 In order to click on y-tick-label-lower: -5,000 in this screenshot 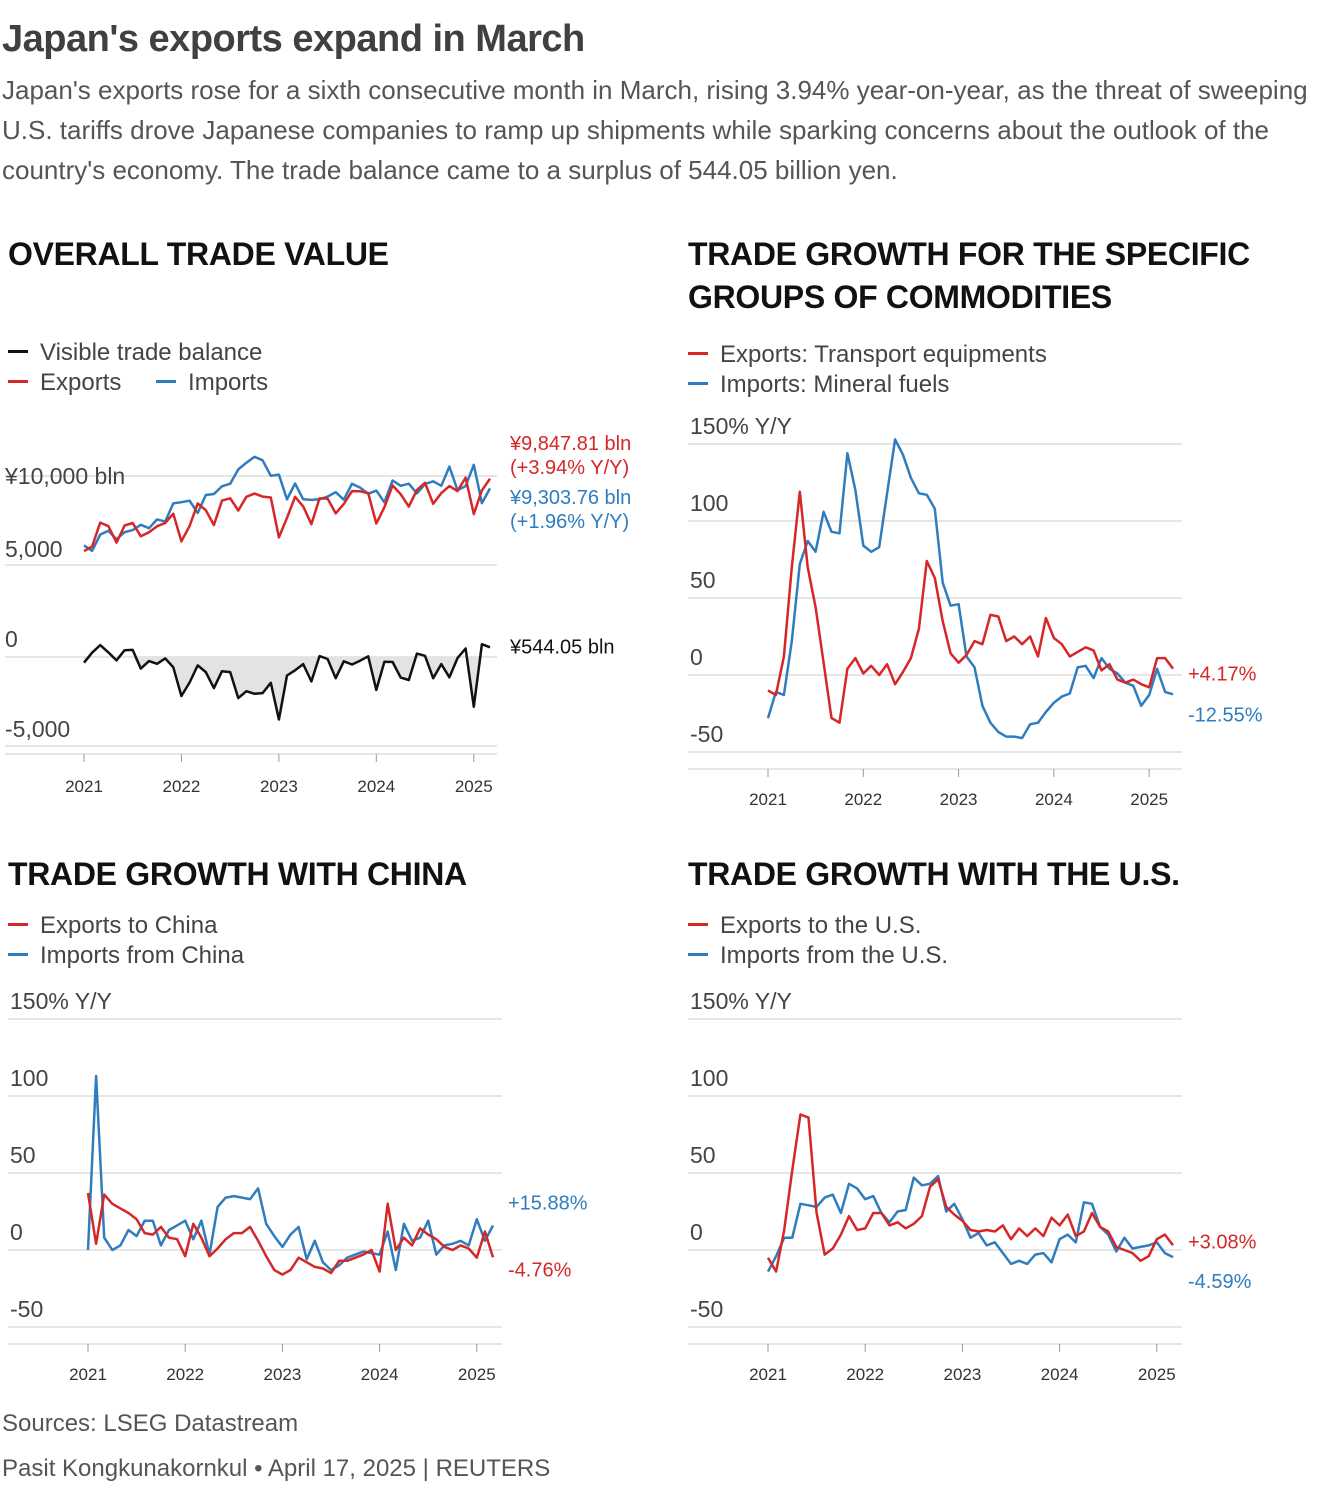, I will do `click(37, 729)`.